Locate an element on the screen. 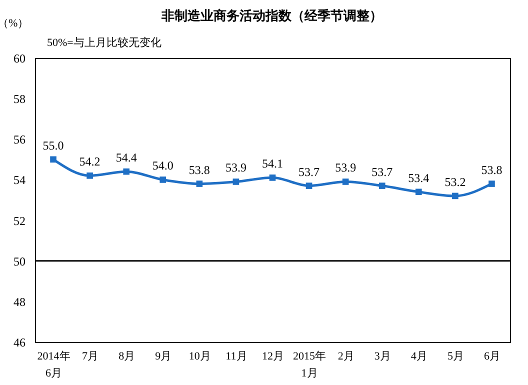 Image resolution: width=528 pixels, height=385 pixels. x-tick-label: 9月 is located at coordinates (163, 356).